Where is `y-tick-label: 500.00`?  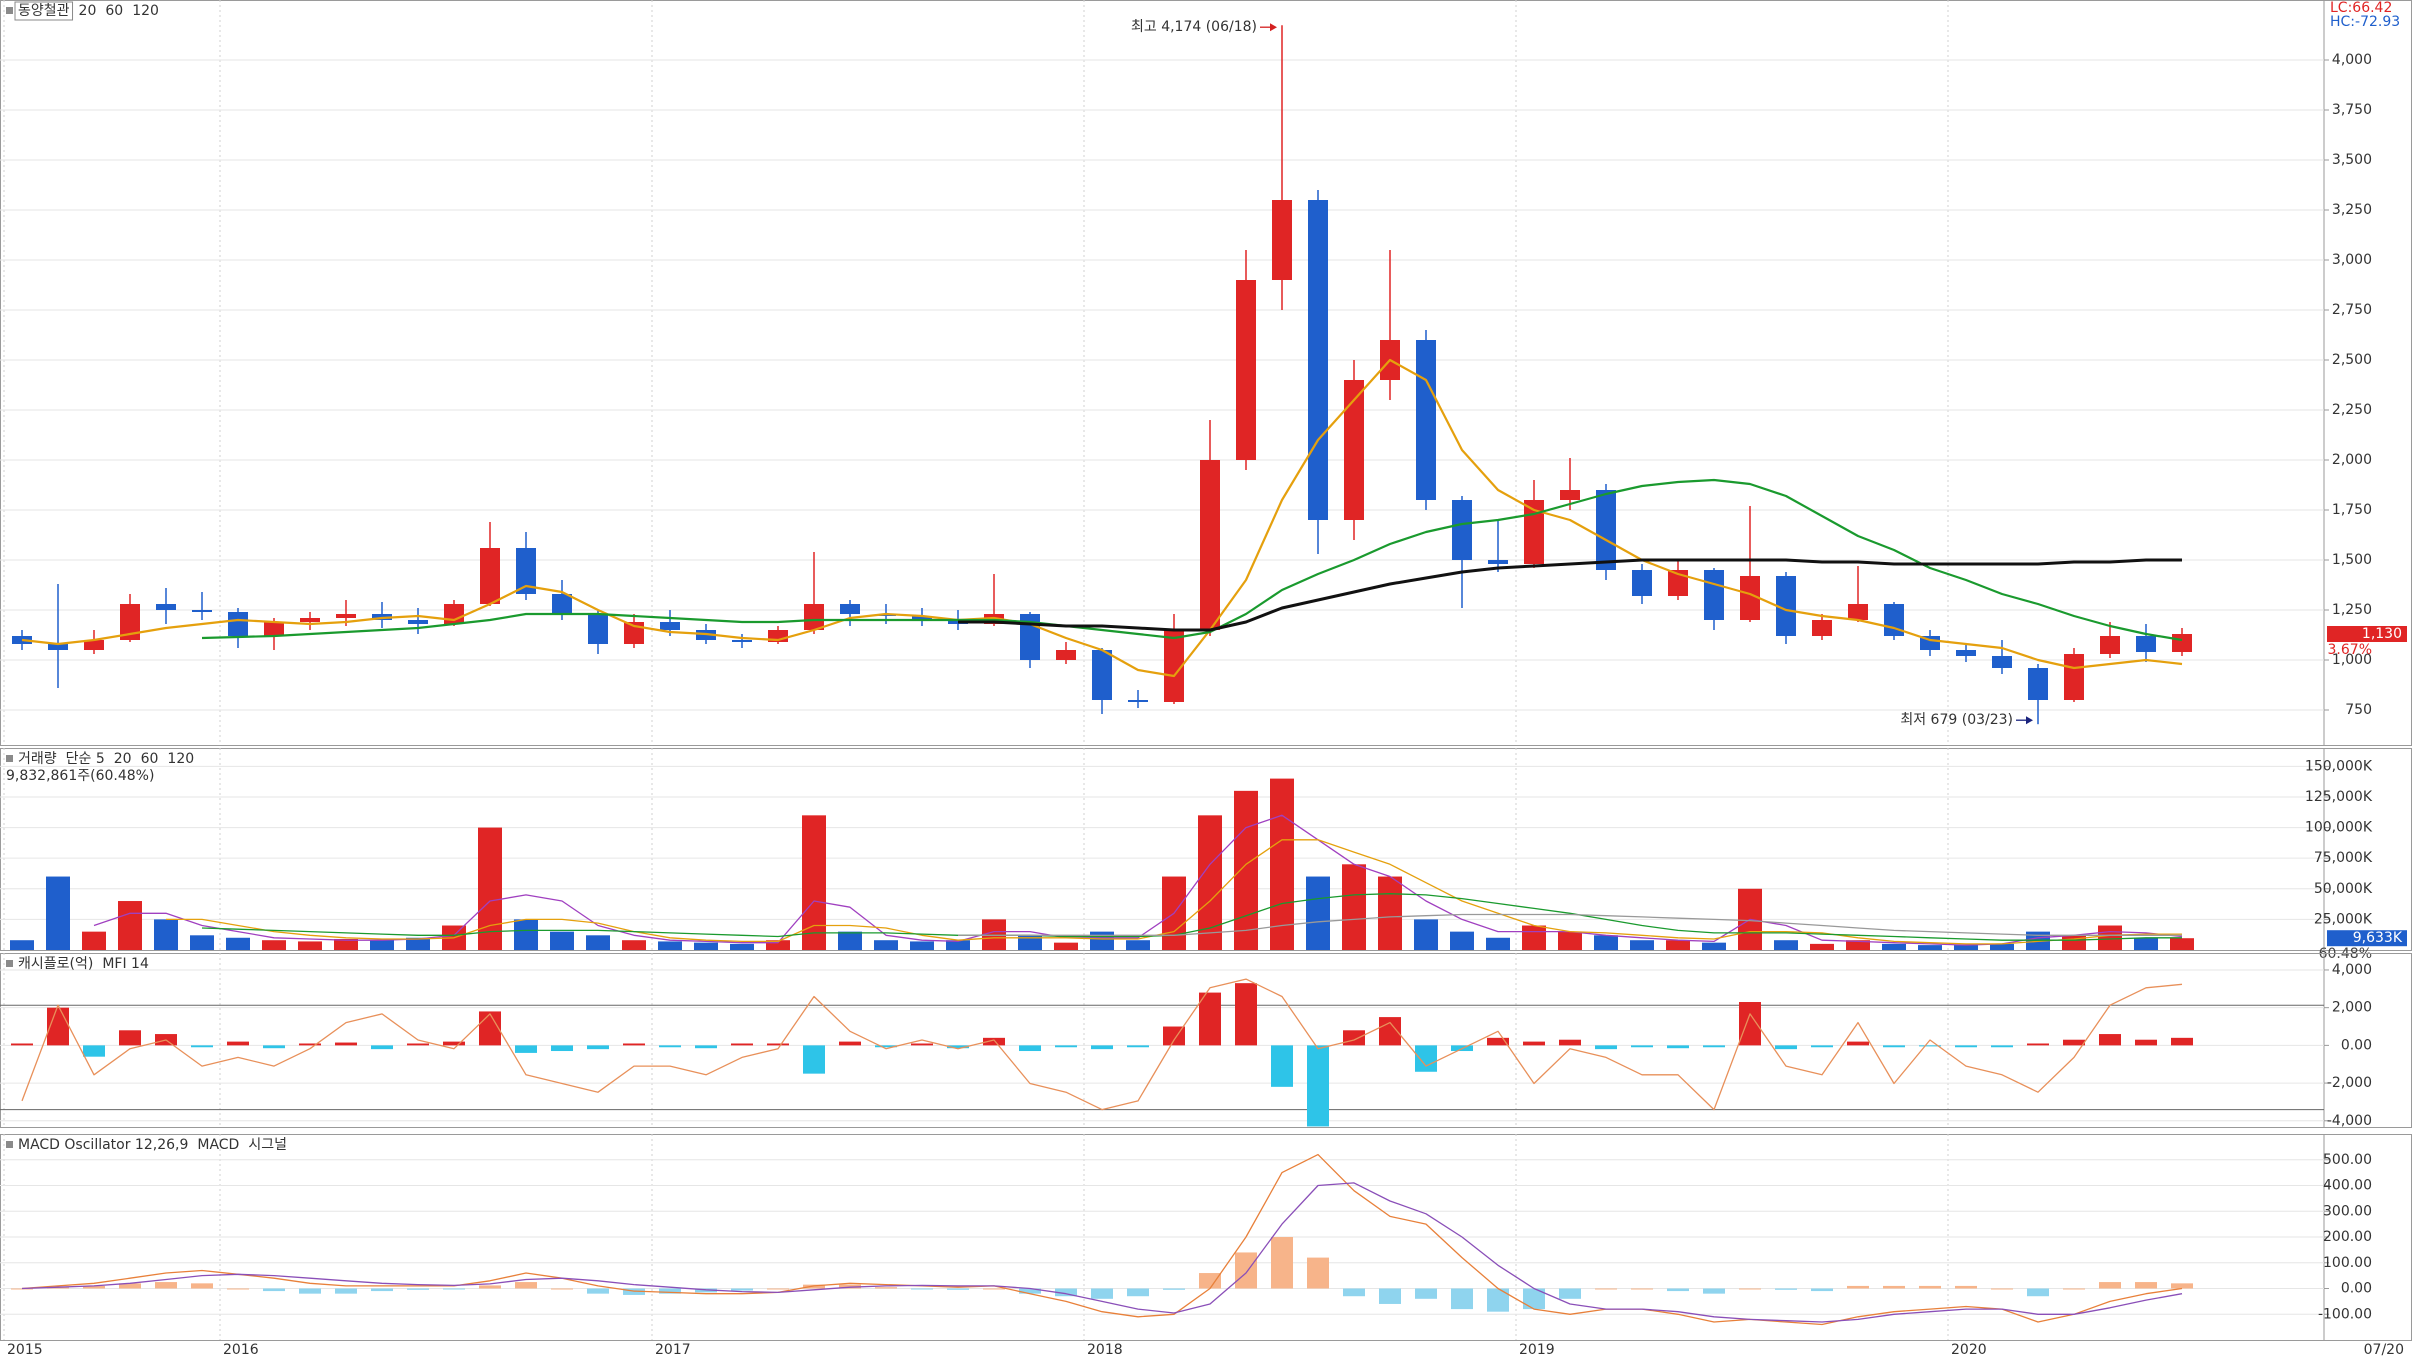 y-tick-label: 500.00 is located at coordinates (2347, 1160).